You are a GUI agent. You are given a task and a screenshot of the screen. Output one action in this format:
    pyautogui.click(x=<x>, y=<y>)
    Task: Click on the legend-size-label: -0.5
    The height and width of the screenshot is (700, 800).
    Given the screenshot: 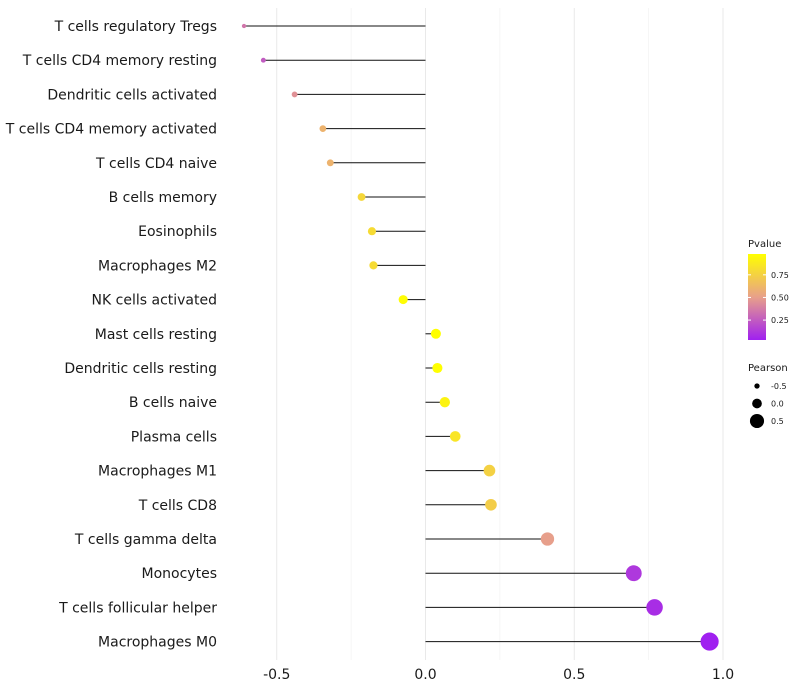 What is the action you would take?
    pyautogui.click(x=779, y=386)
    